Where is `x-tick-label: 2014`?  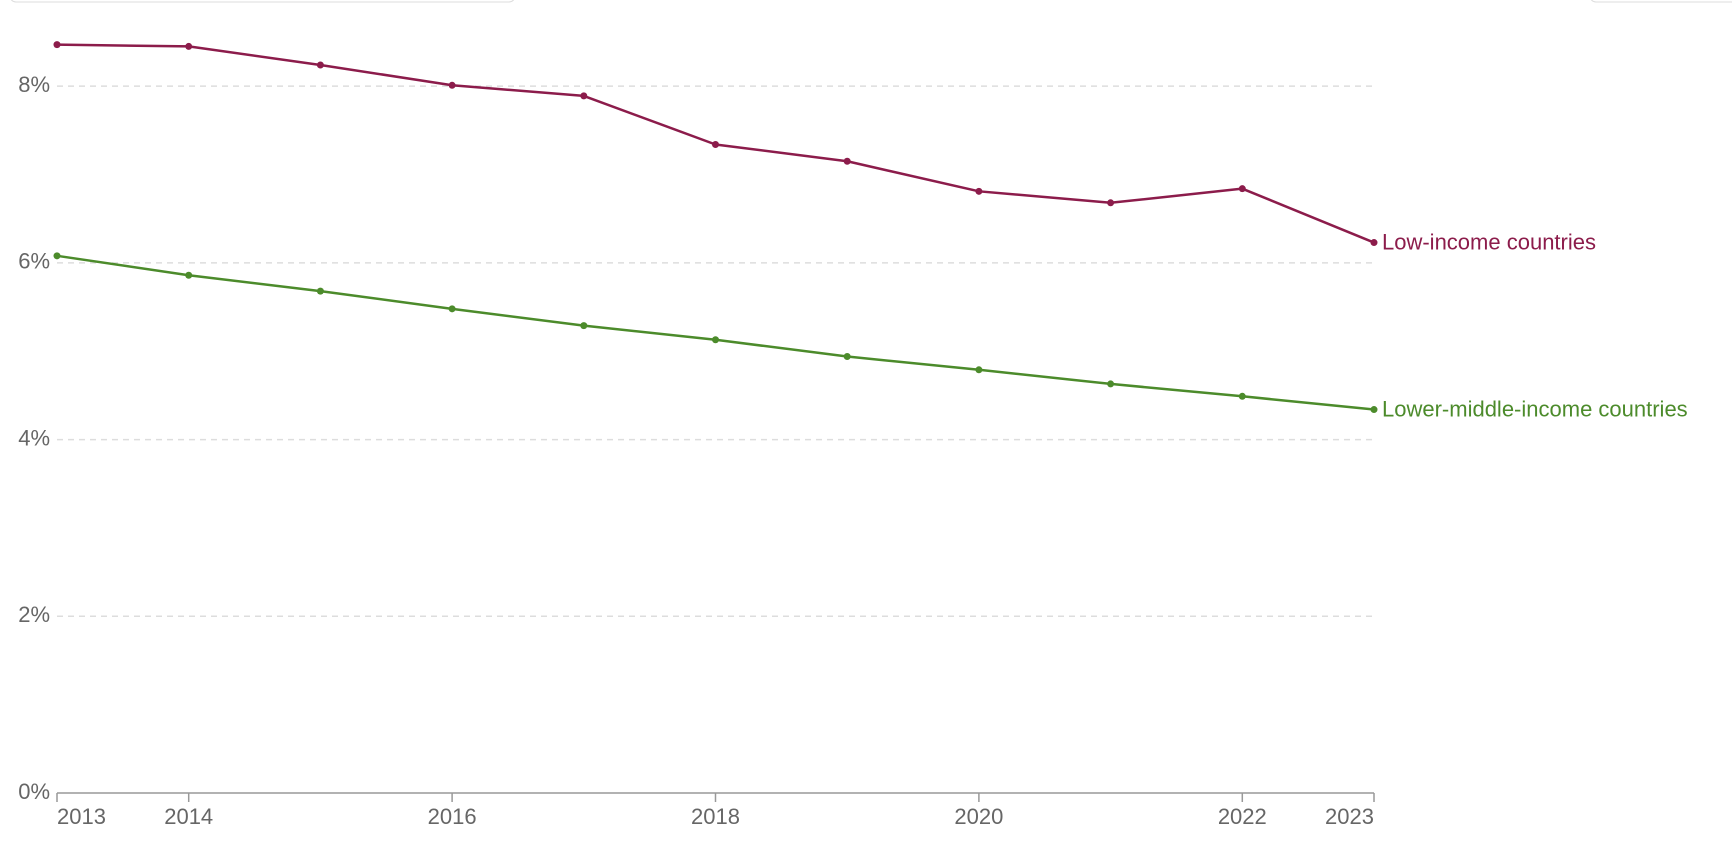 x-tick-label: 2014 is located at coordinates (188, 816).